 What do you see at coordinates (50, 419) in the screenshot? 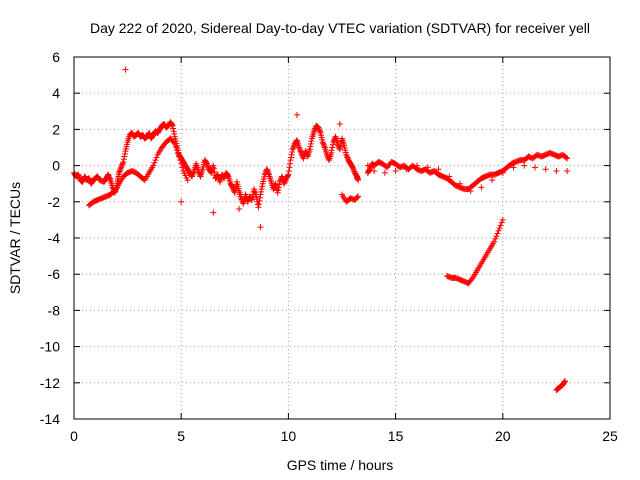
I see `y-tick-label: -14` at bounding box center [50, 419].